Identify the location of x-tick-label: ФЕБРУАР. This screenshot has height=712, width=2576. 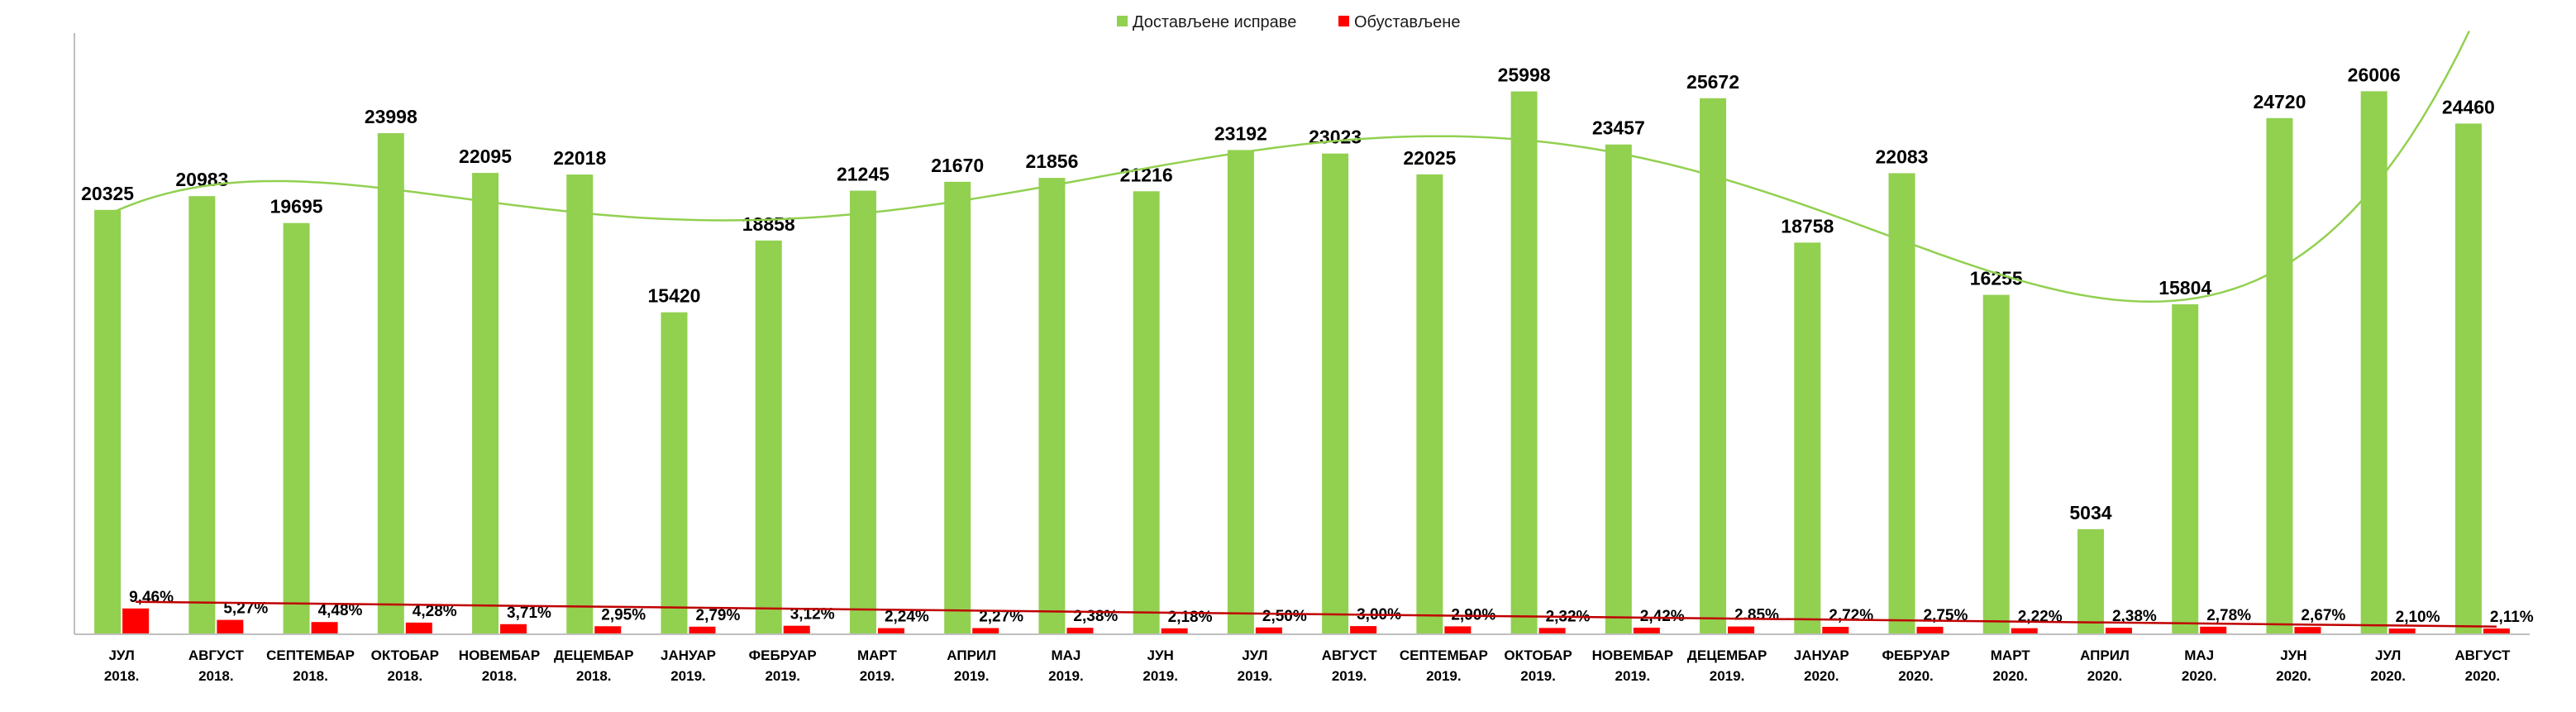
(1915, 655).